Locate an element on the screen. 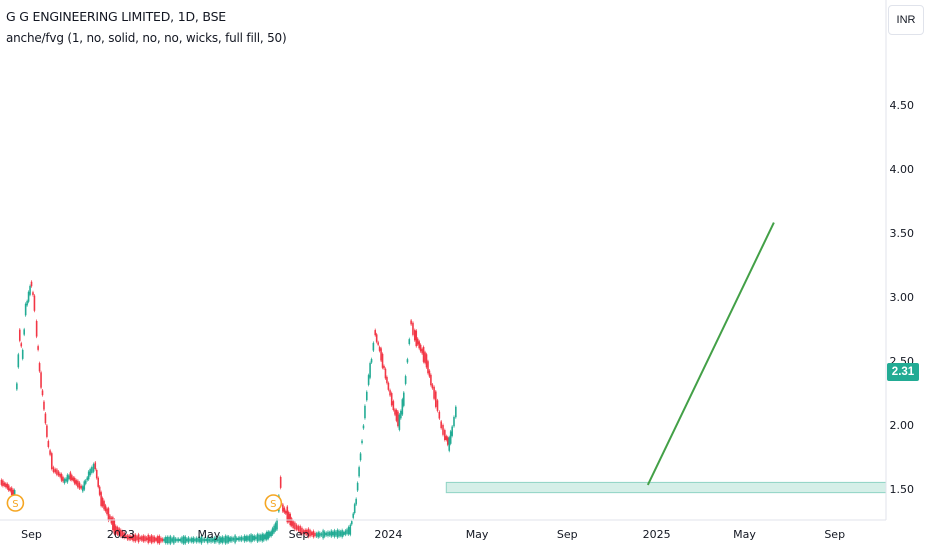  time-tick-label: May is located at coordinates (477, 534).